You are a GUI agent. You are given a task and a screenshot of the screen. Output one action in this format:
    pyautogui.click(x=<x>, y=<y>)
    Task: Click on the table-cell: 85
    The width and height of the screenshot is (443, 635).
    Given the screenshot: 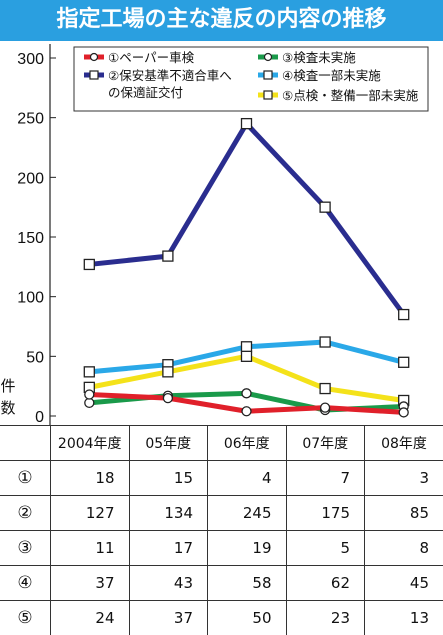 What is the action you would take?
    pyautogui.click(x=404, y=513)
    